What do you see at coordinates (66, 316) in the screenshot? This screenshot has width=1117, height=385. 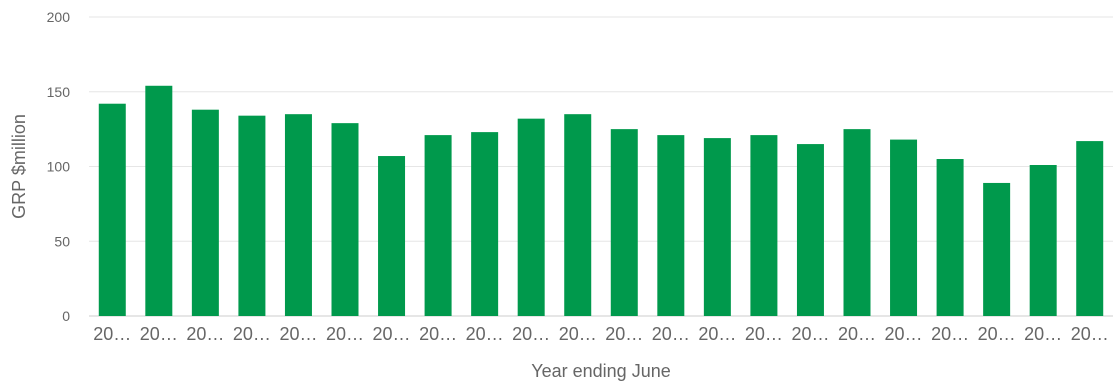 I see `y-tick-label: 0` at bounding box center [66, 316].